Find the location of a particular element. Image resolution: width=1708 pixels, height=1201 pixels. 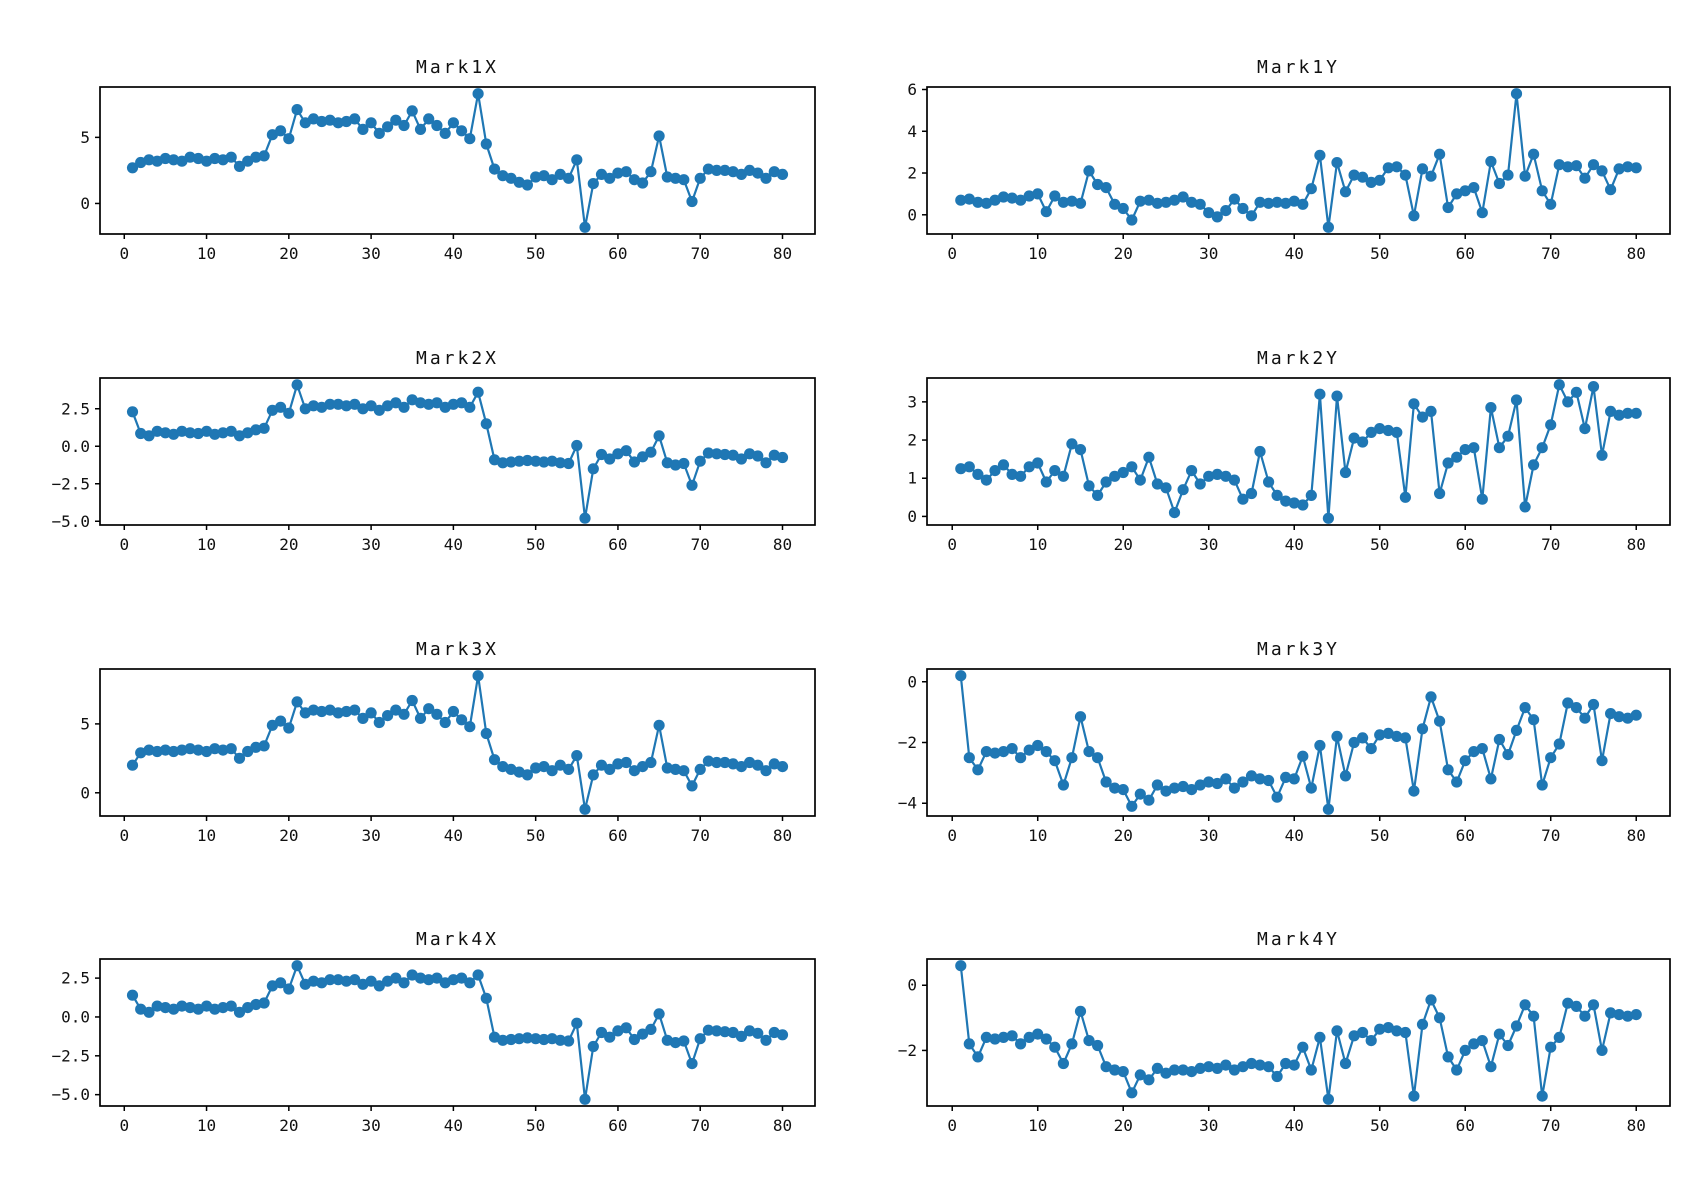

x-tick-label: 70 is located at coordinates (1550, 1125).